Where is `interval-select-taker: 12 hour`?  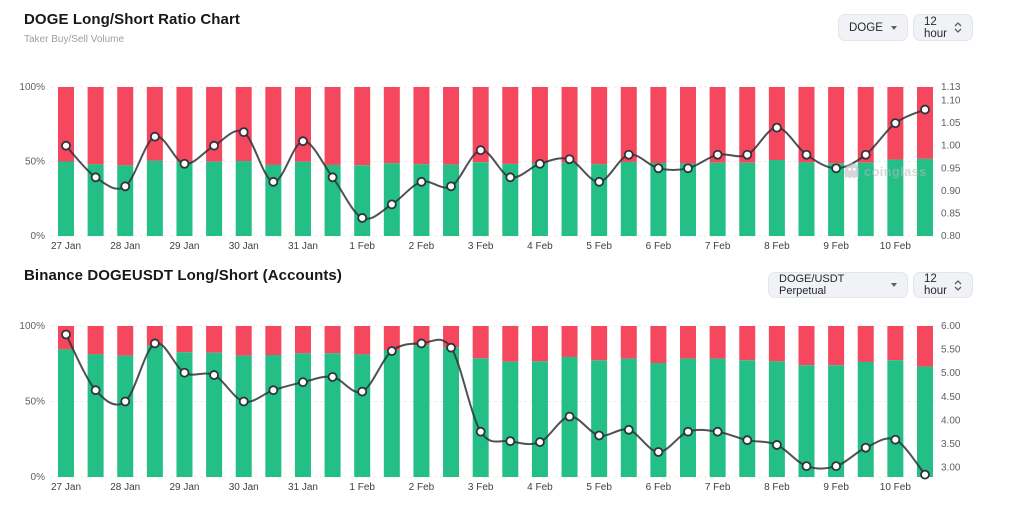
interval-select-taker: 12 hour is located at coordinates (943, 27).